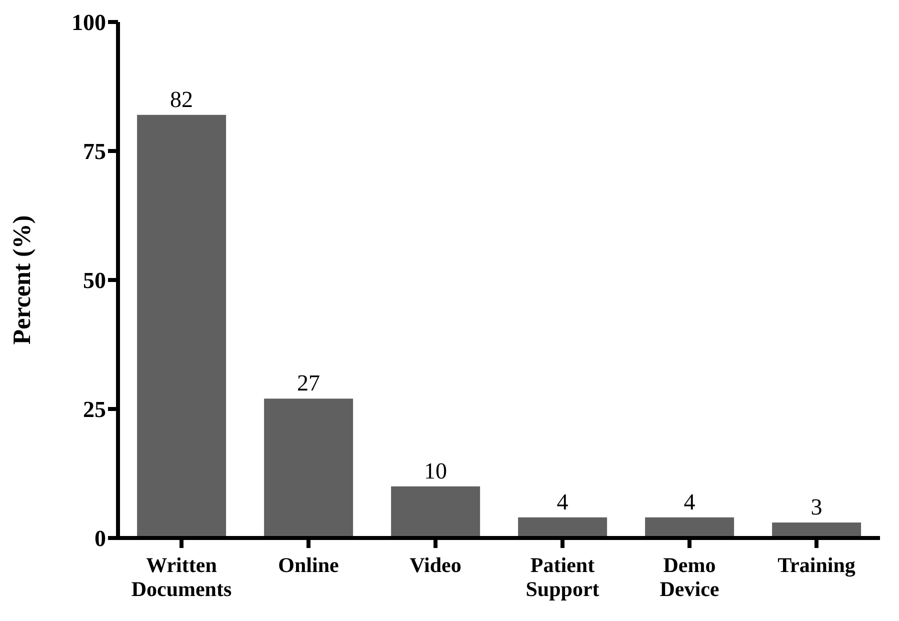  Describe the element at coordinates (563, 577) in the screenshot. I see `x-tick-label: Patient Support` at that location.